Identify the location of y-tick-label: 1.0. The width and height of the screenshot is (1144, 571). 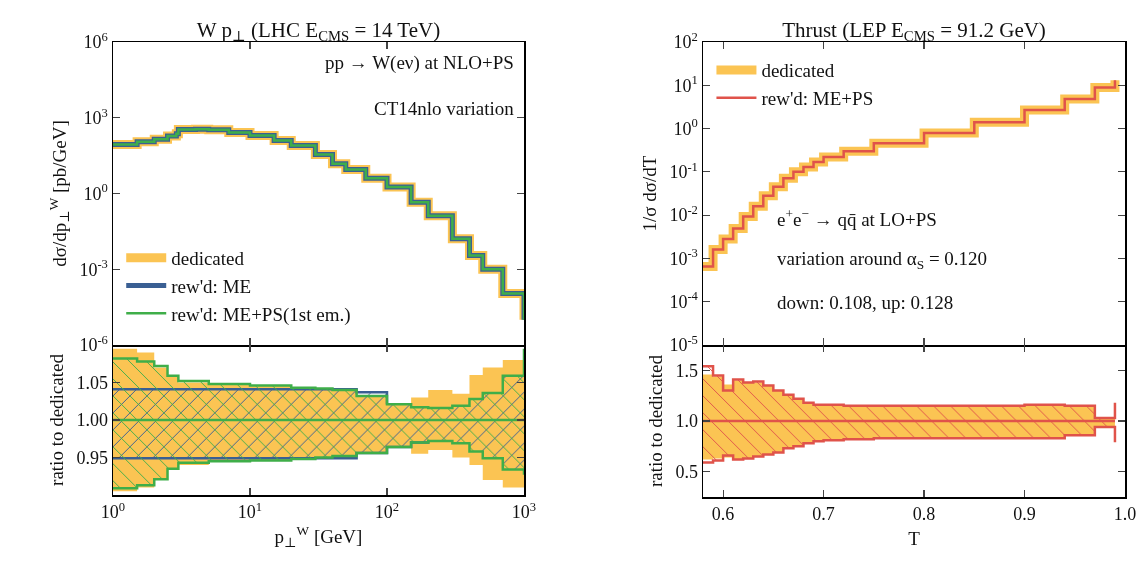
(686, 421).